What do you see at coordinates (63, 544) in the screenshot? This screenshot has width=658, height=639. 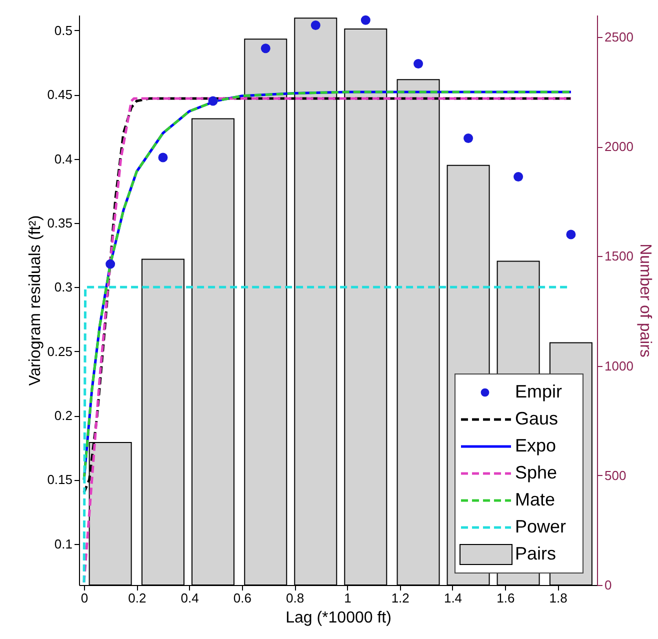 I see `y-tick-label: 0.1` at bounding box center [63, 544].